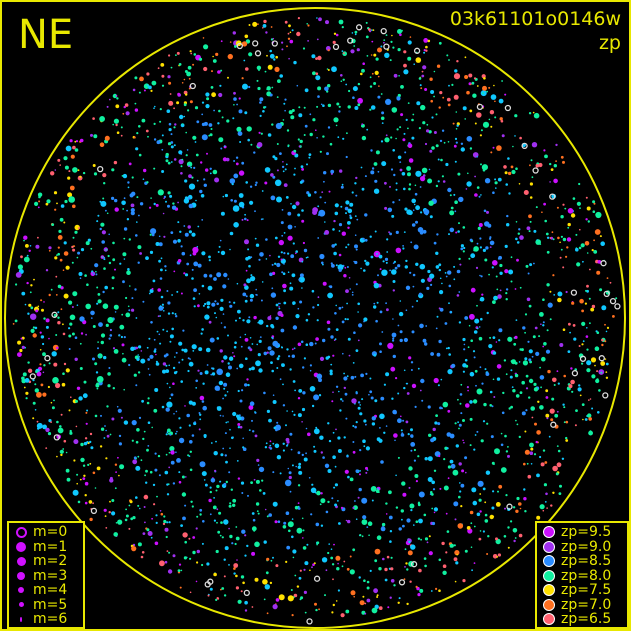 This screenshot has height=631, width=631. What do you see at coordinates (50, 575) in the screenshot?
I see `magnitude-legend-label: m=3` at bounding box center [50, 575].